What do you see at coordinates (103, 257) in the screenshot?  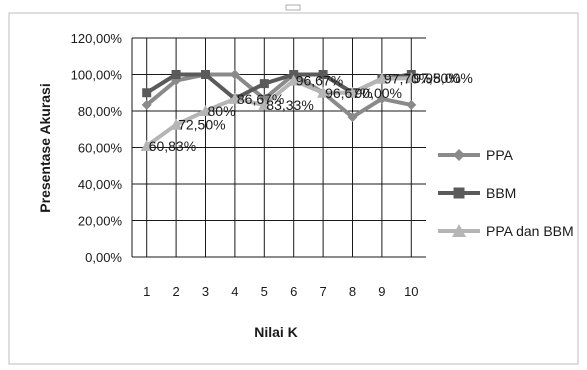 I see `y-tick-label: 0,00%` at bounding box center [103, 257].